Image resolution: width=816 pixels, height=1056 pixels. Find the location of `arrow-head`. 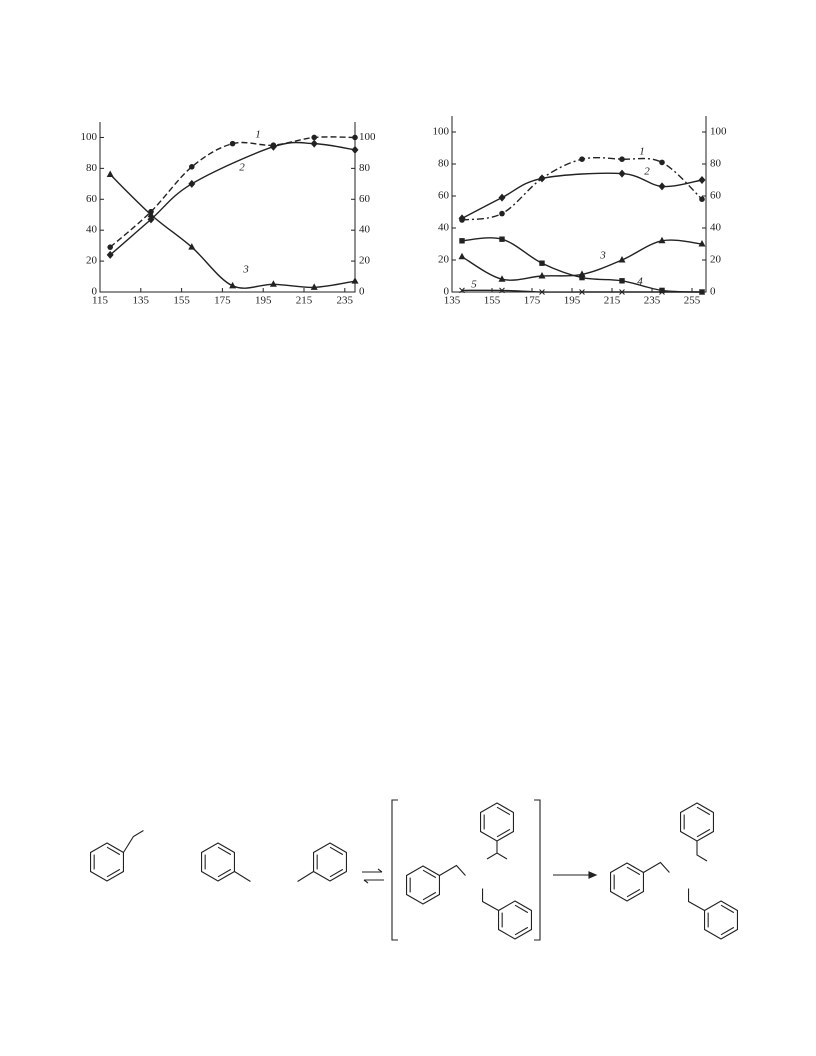

arrow-head is located at coordinates (593, 875).